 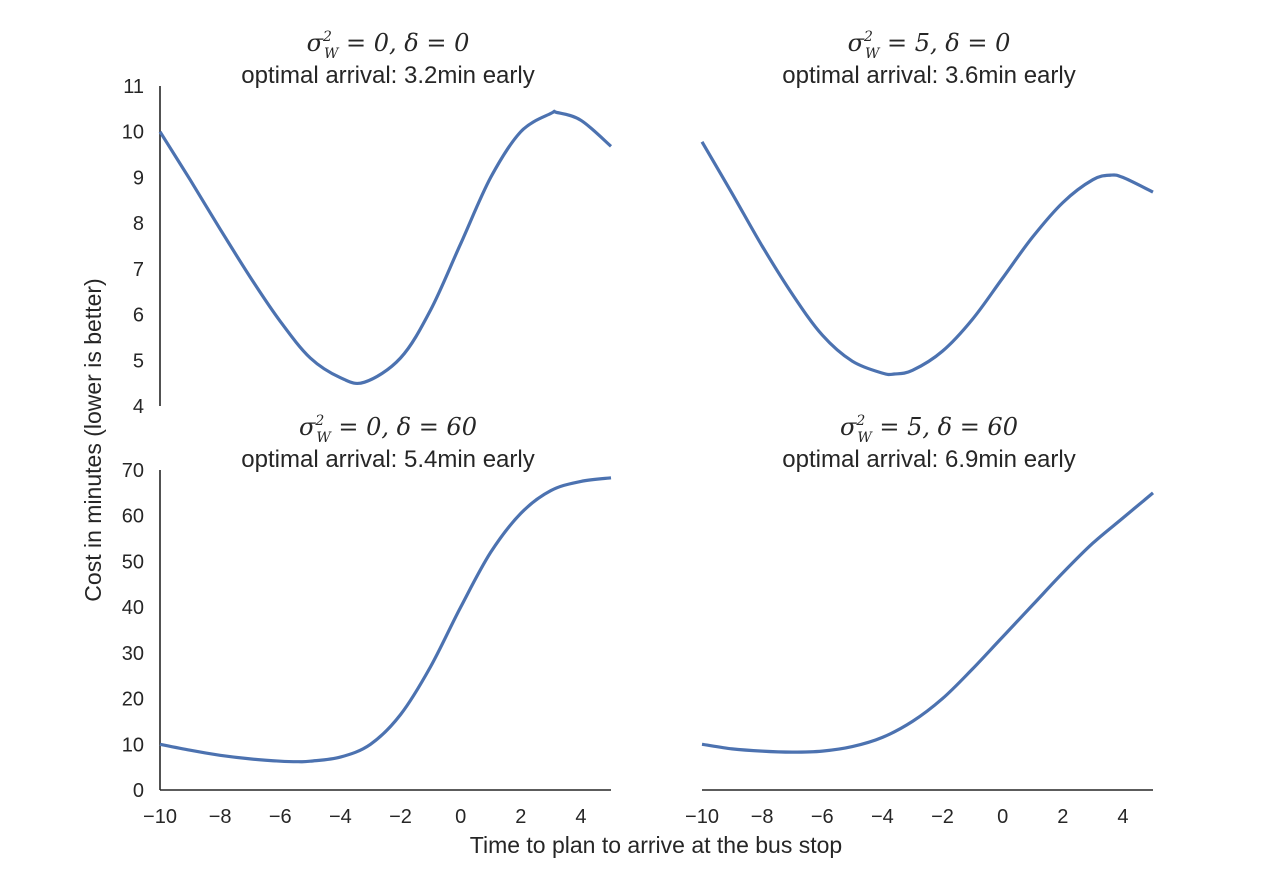 I want to click on panel-title: optimal arrival: 5.4min early, so click(x=387, y=459).